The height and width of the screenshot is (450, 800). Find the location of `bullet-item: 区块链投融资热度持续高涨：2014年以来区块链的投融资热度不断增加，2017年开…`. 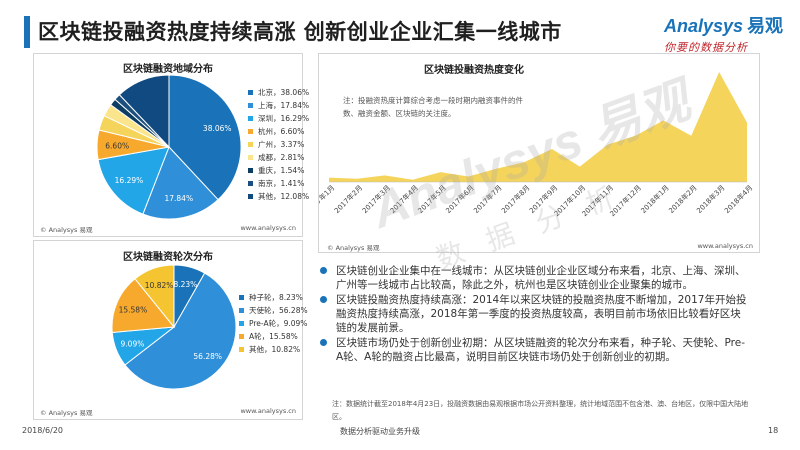

bullet-item: 区块链投融资热度持续高涨：2014年以来区块链的投融资热度不断增加，2017年开… is located at coordinates (533, 314).